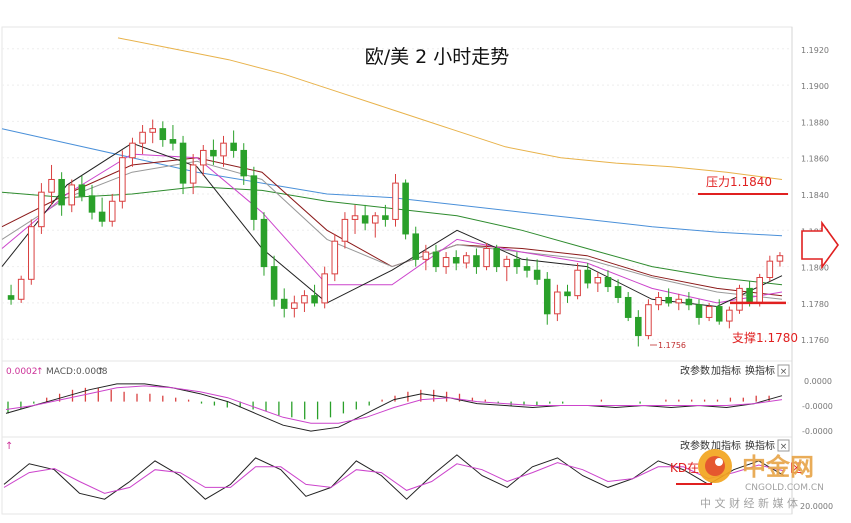 This screenshot has width=851, height=523. Describe the element at coordinates (695, 445) in the screenshot. I see `kd-edit-params-button: 改参数` at that location.